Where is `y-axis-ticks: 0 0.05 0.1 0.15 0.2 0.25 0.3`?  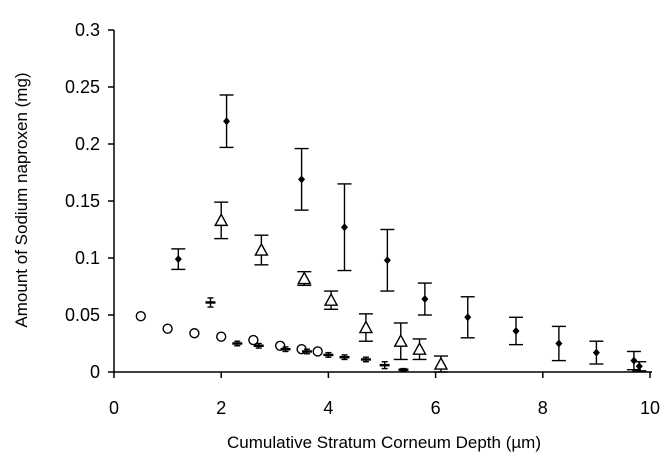
y-axis-ticks: 0 0.05 0.1 0.15 0.2 0.25 0.3 is located at coordinates (89, 201).